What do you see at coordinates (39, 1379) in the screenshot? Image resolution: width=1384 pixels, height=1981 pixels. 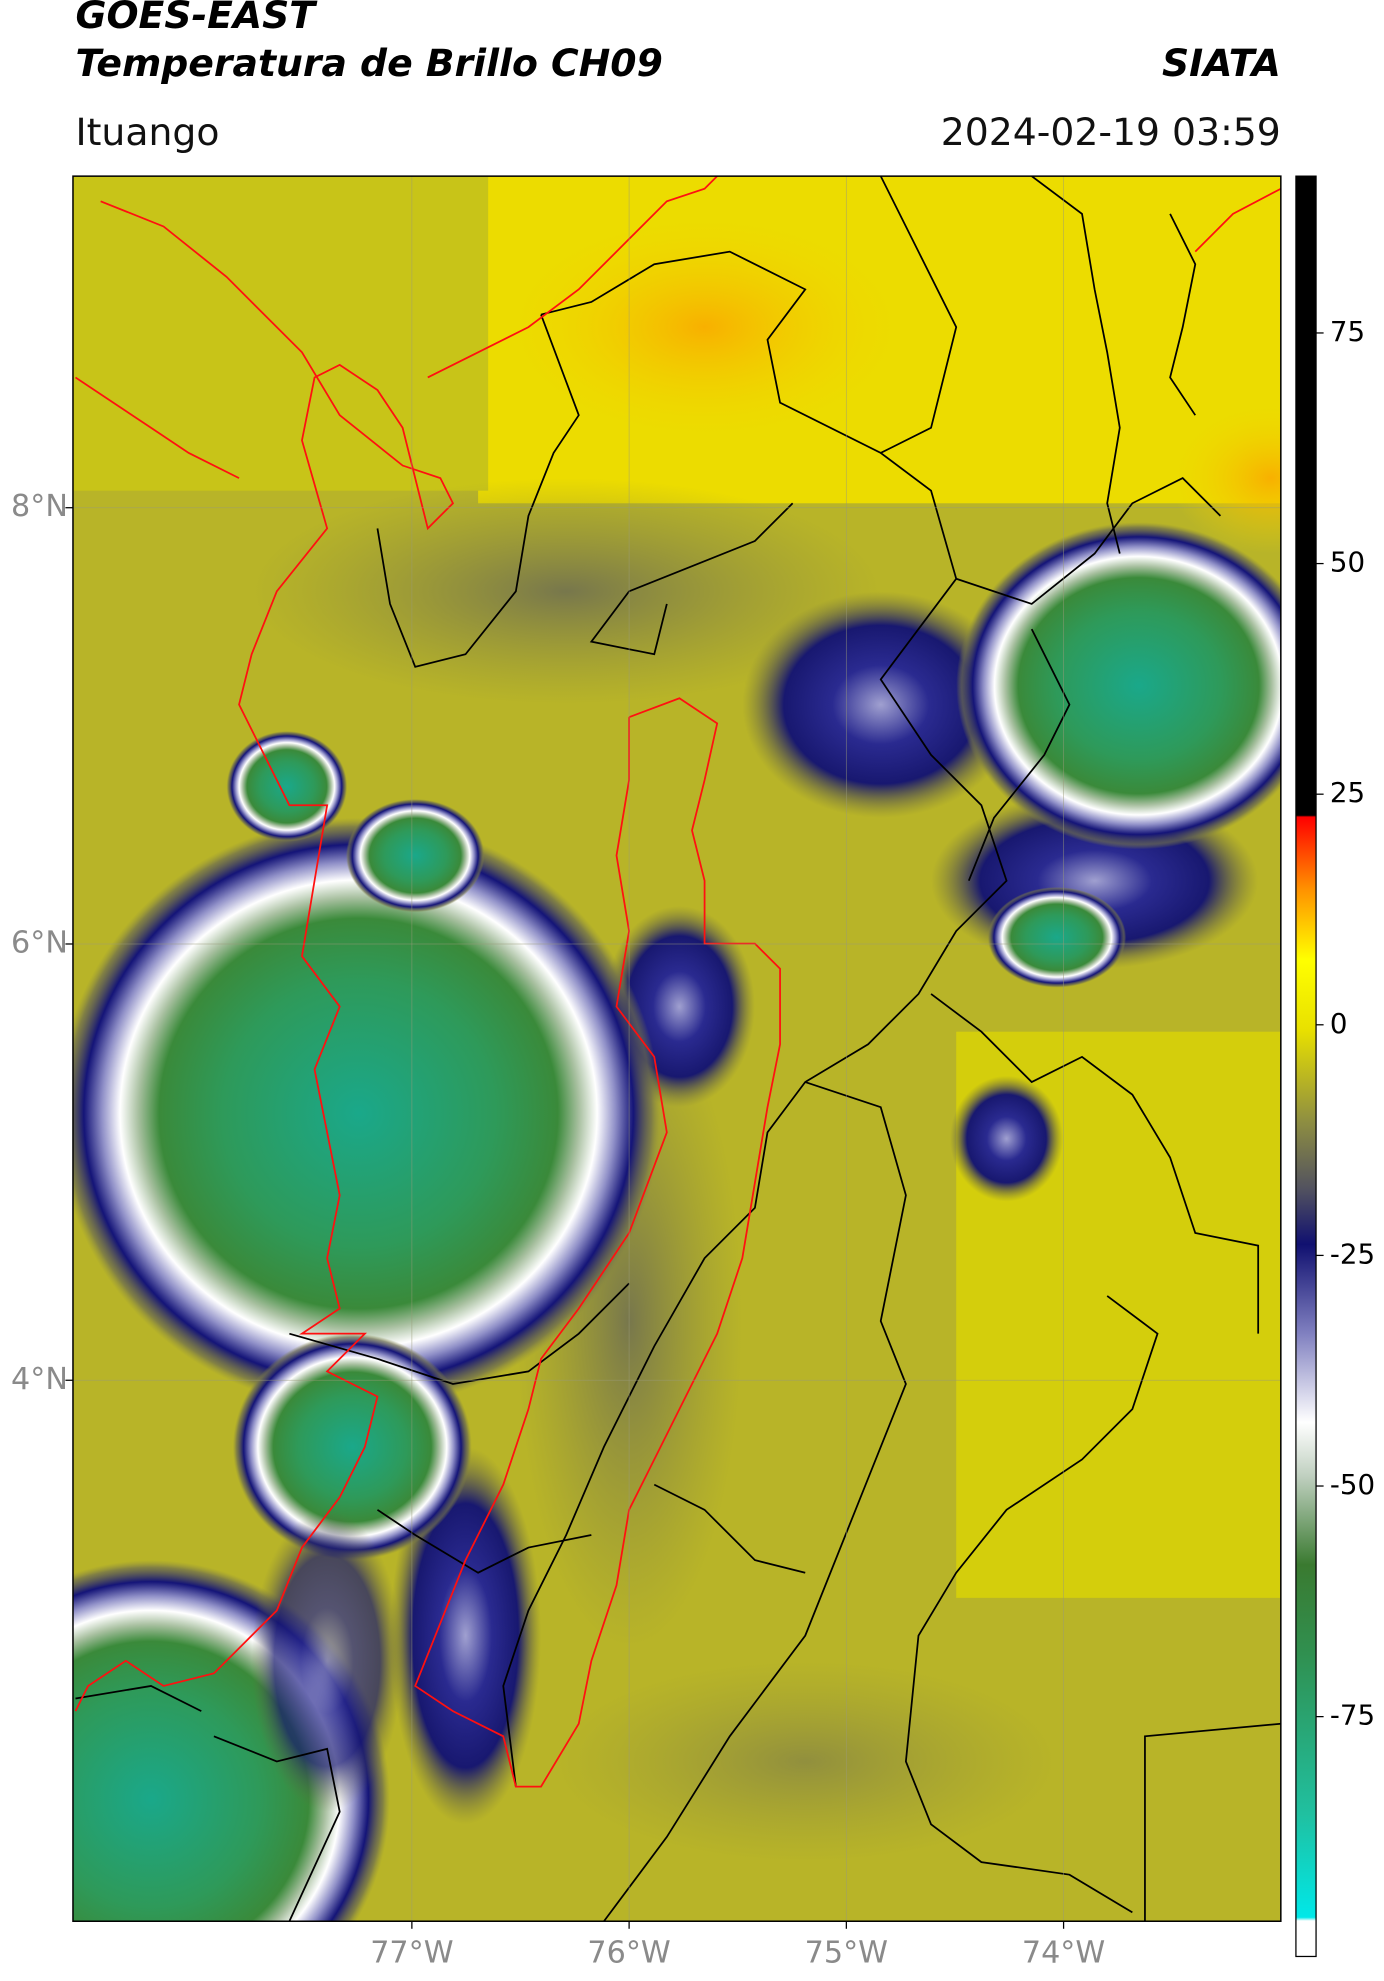 I see `y-tick-label: 4°N` at bounding box center [39, 1379].